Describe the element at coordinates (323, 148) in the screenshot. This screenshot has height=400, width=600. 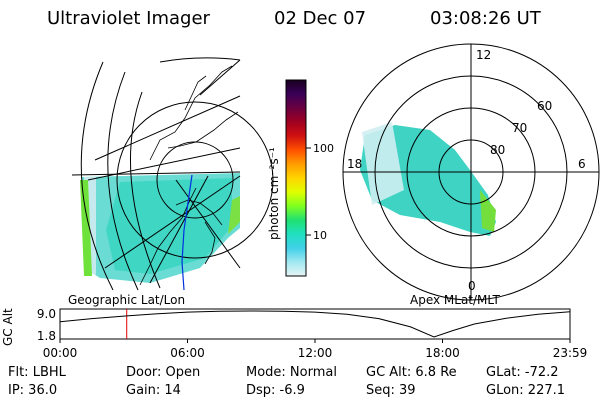
I see `colorbar-tick-100: 100` at that location.